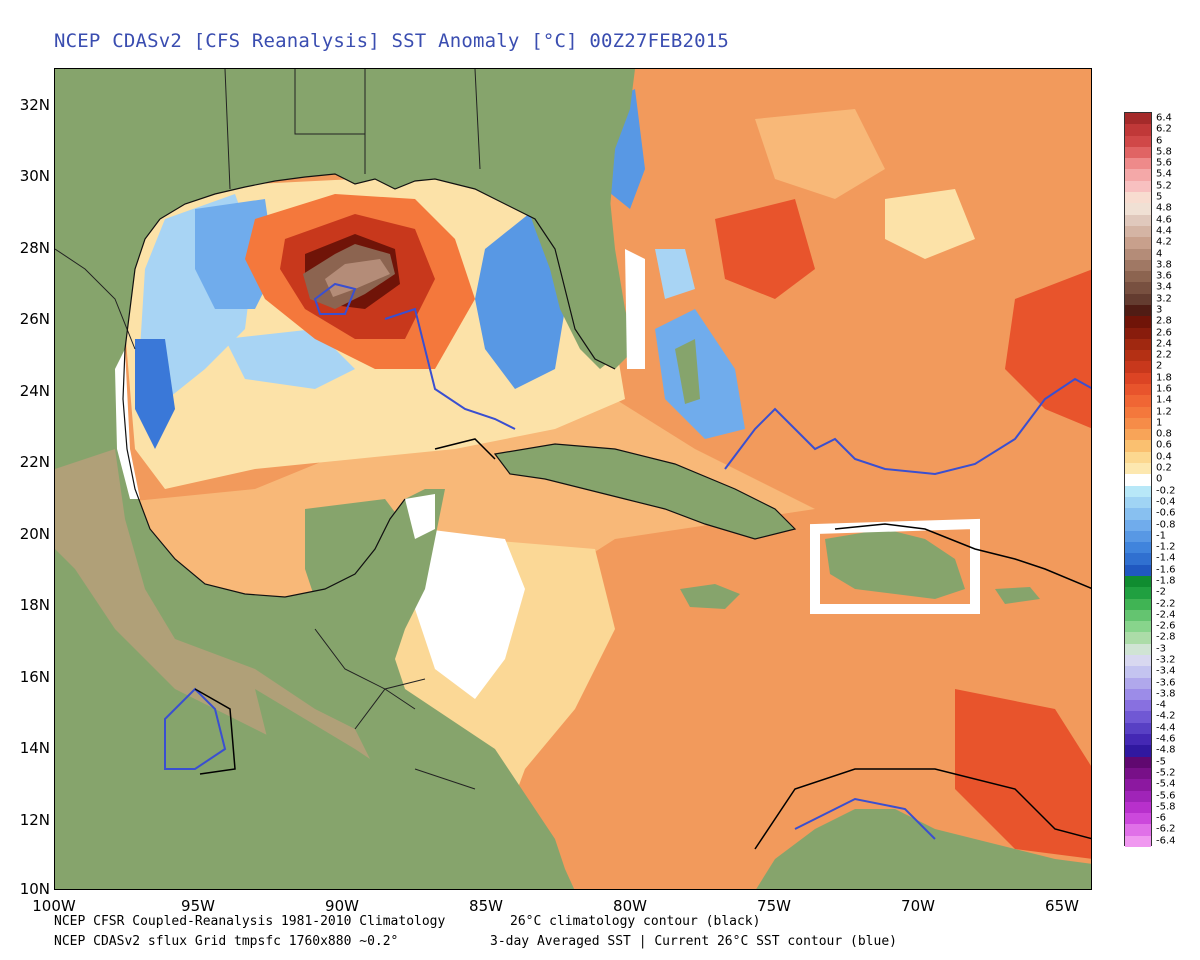  I want to click on legend-label: -4.4, so click(1166, 728).